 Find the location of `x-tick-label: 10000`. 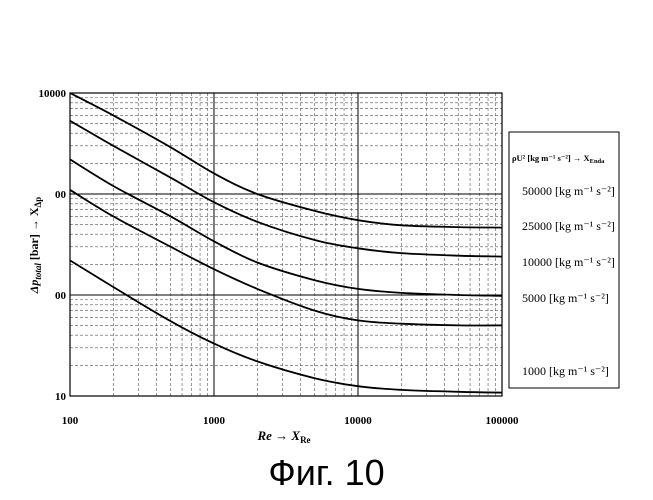

x-tick-label: 10000 is located at coordinates (358, 421).